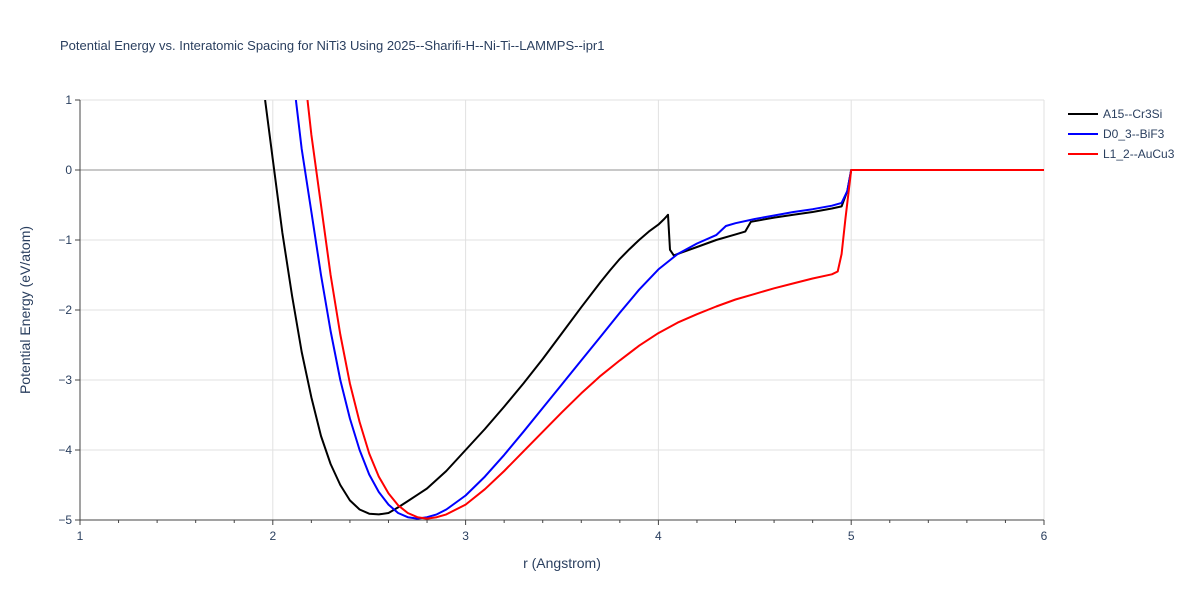 The width and height of the screenshot is (1200, 600). I want to click on y-tick-label: −4, so click(65, 450).